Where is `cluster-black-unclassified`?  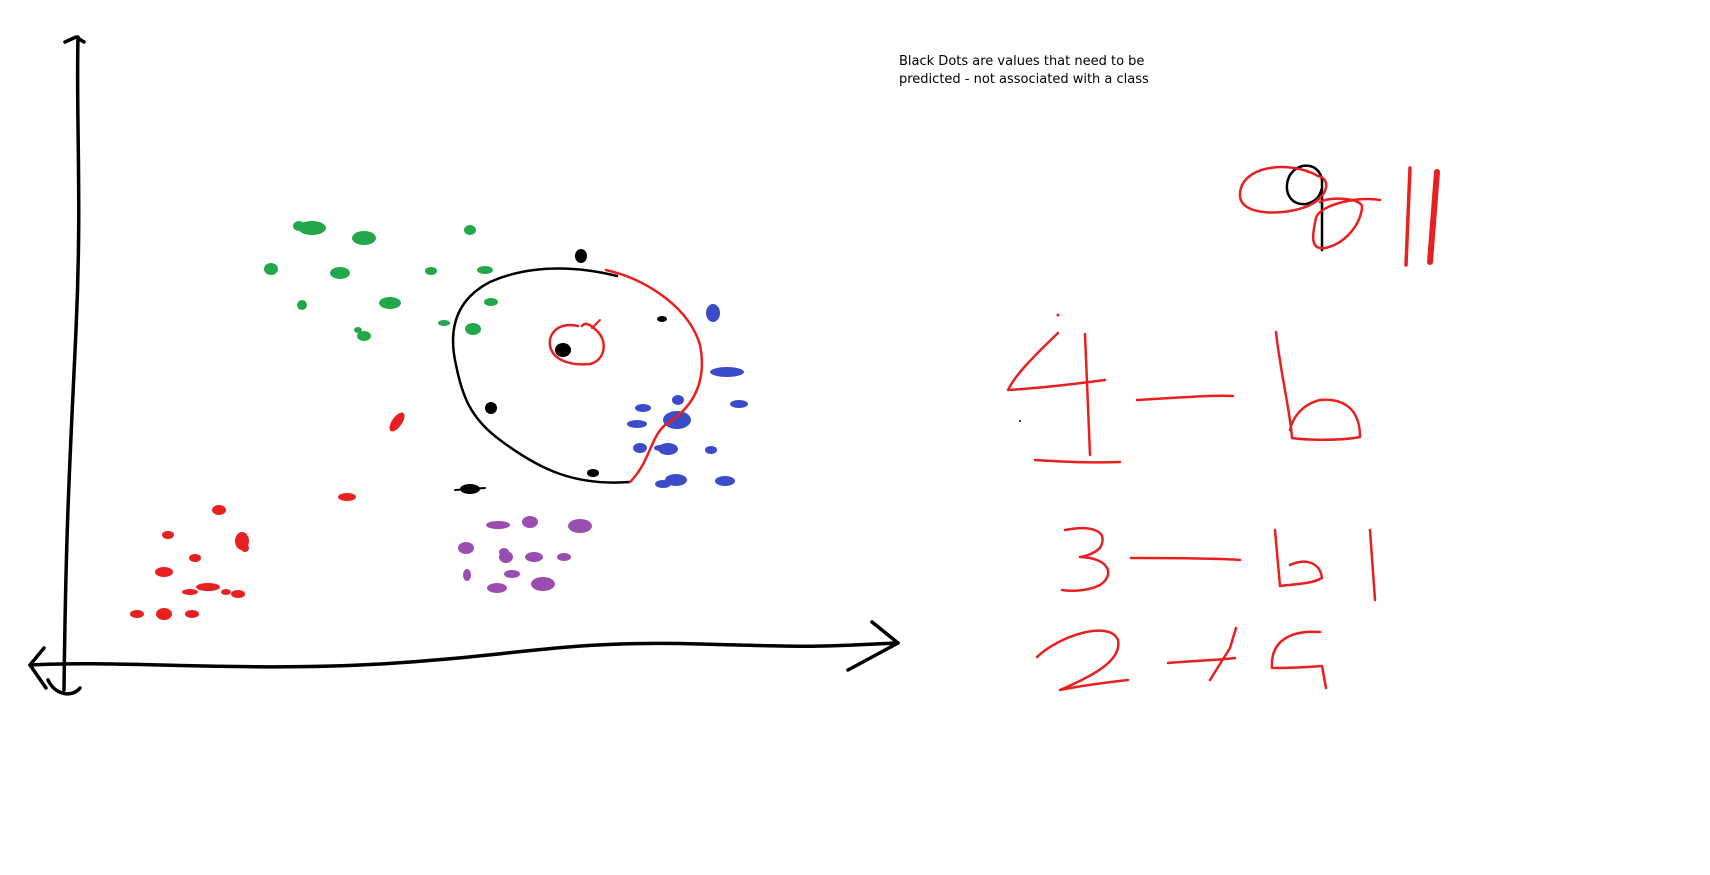
cluster-black-unclassified is located at coordinates (560, 371).